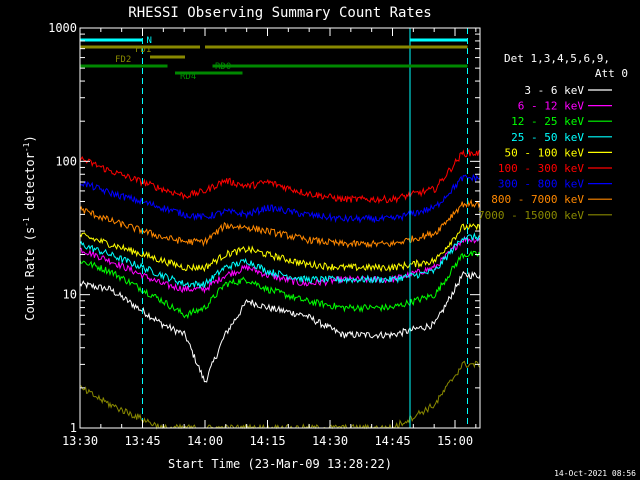 This screenshot has height=480, width=640. What do you see at coordinates (557, 58) in the screenshot?
I see `legend-header-1: Det 1,3,4,5,6,9,` at bounding box center [557, 58].